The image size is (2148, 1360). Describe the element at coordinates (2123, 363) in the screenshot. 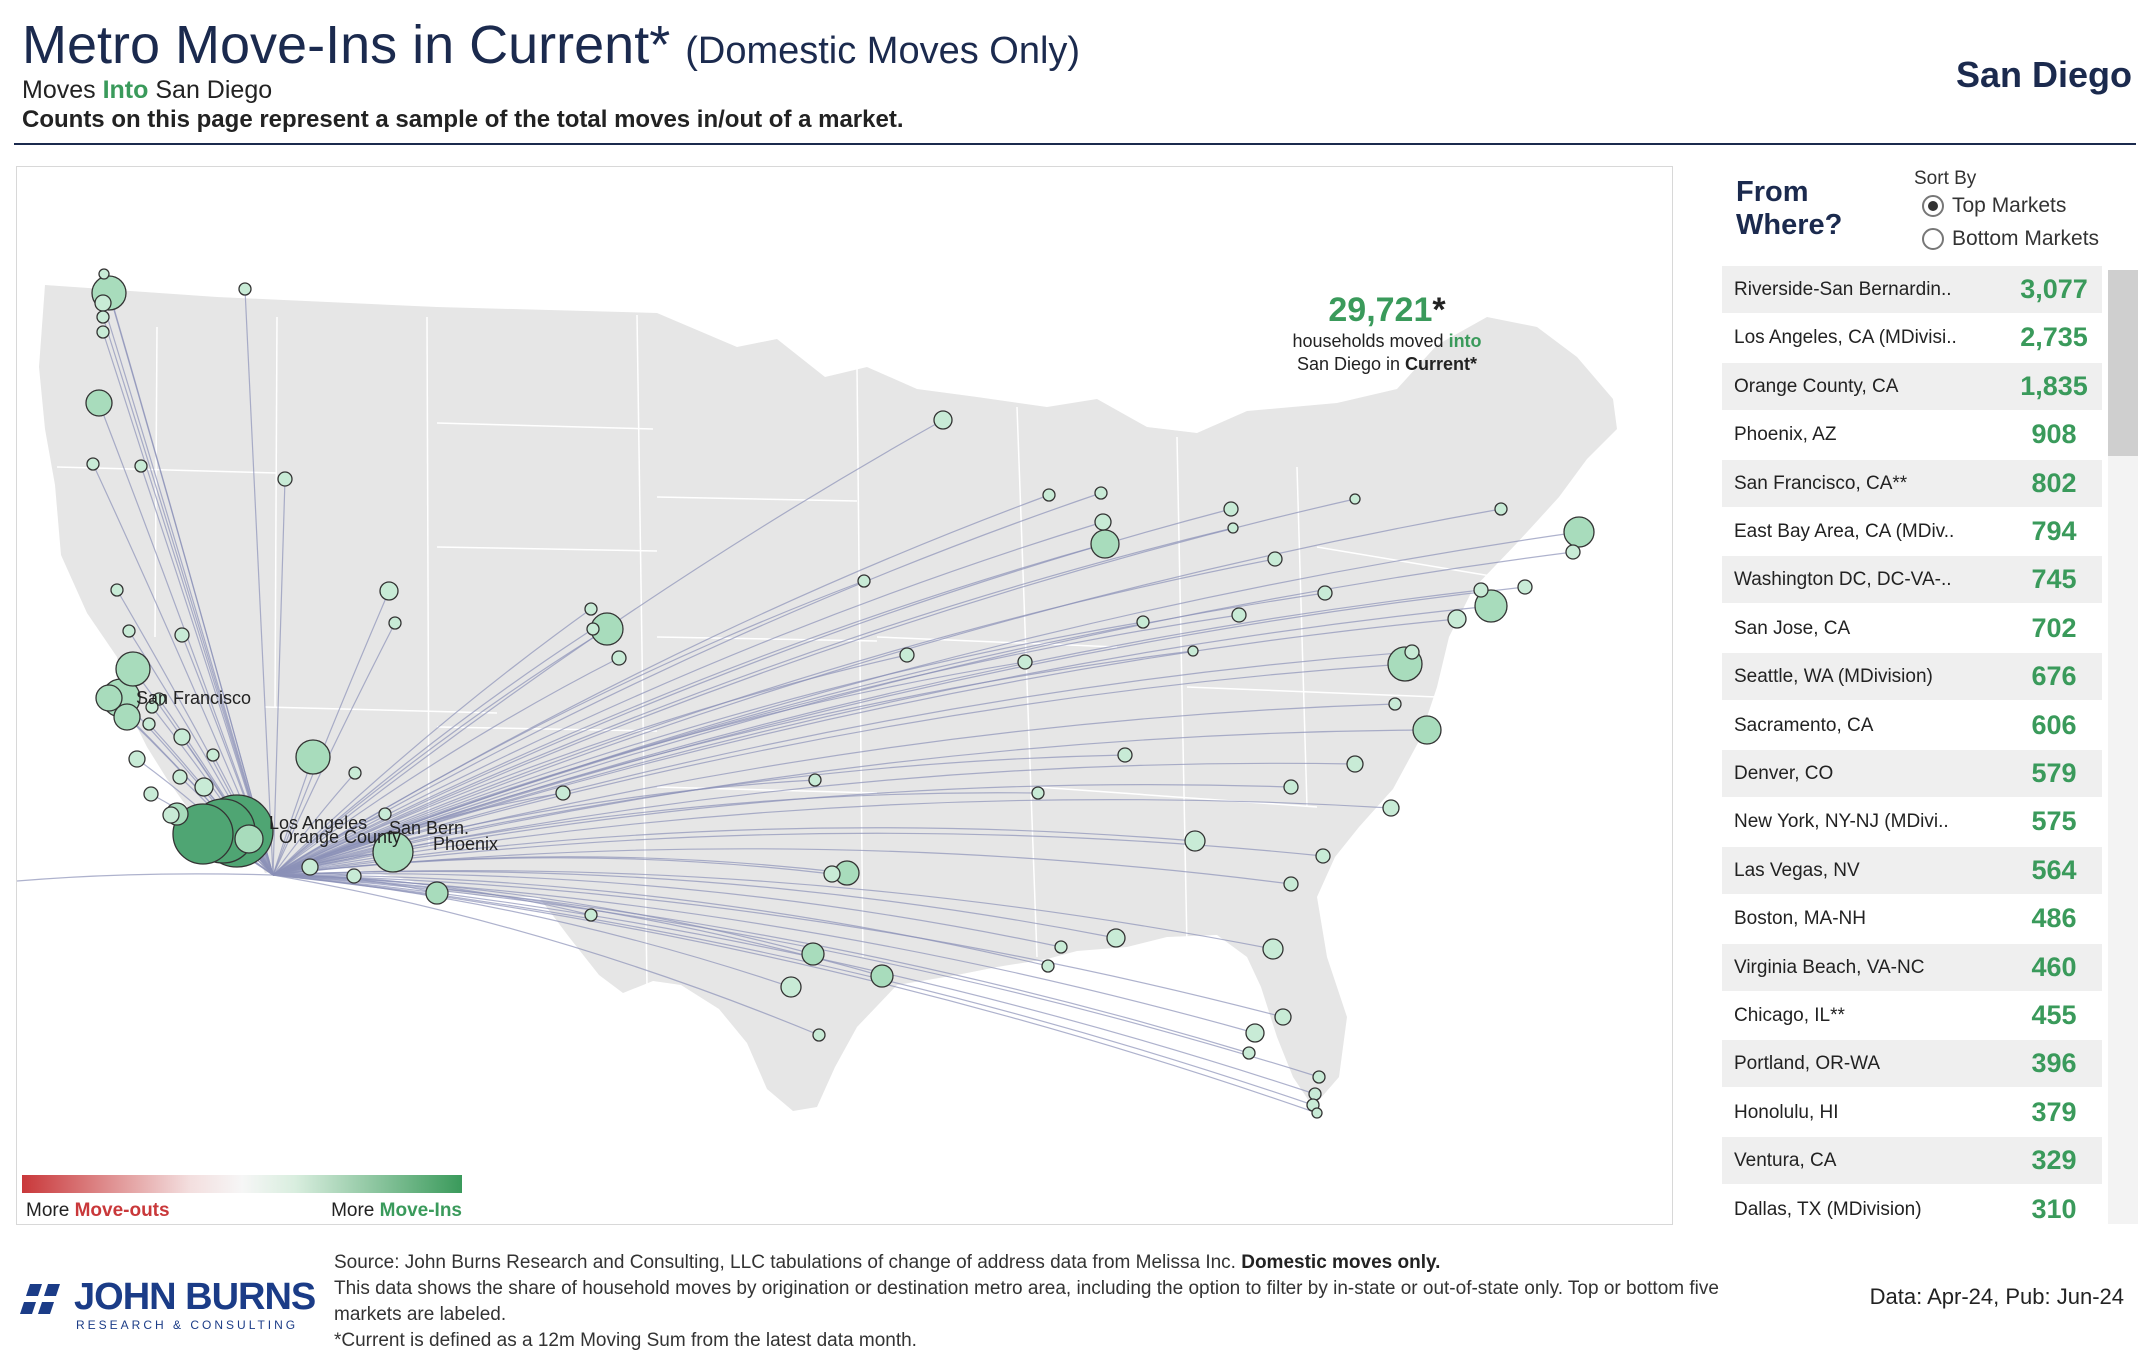

I see `scrollbar-thumb` at that location.